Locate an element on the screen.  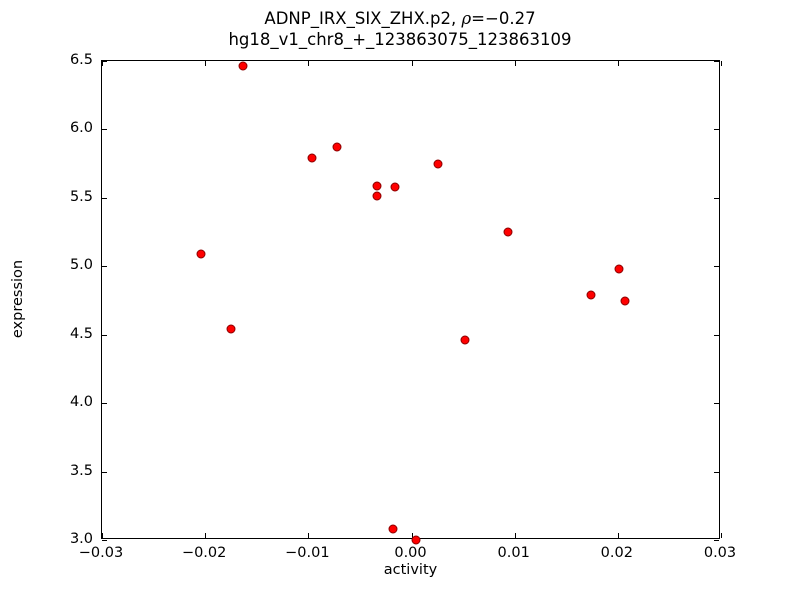
x-axis-tick-label: 0.02 is located at coordinates (616, 553).